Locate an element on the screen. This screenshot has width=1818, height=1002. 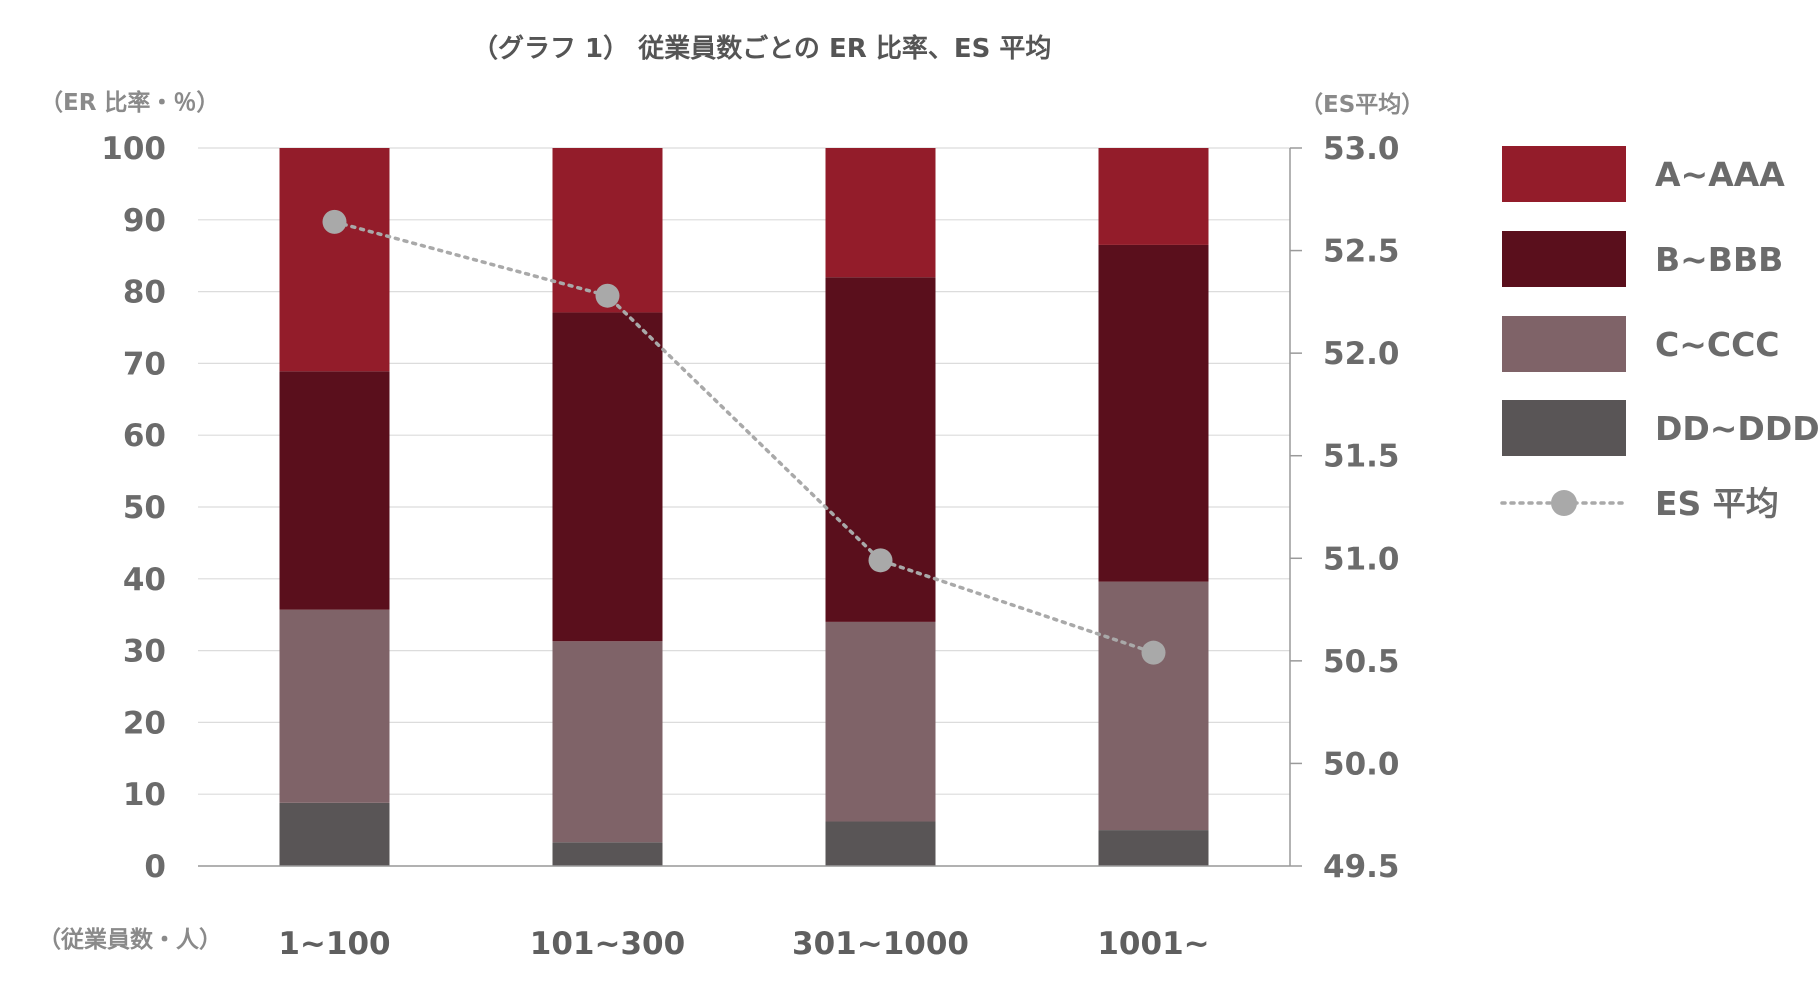
y2-tick-label: 52.0 is located at coordinates (1361, 354).